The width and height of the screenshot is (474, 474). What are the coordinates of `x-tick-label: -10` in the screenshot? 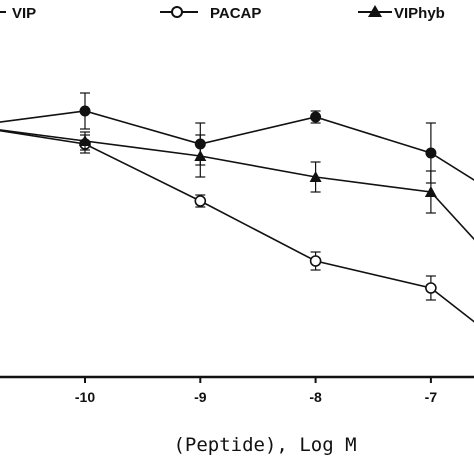 It's located at (85, 397).